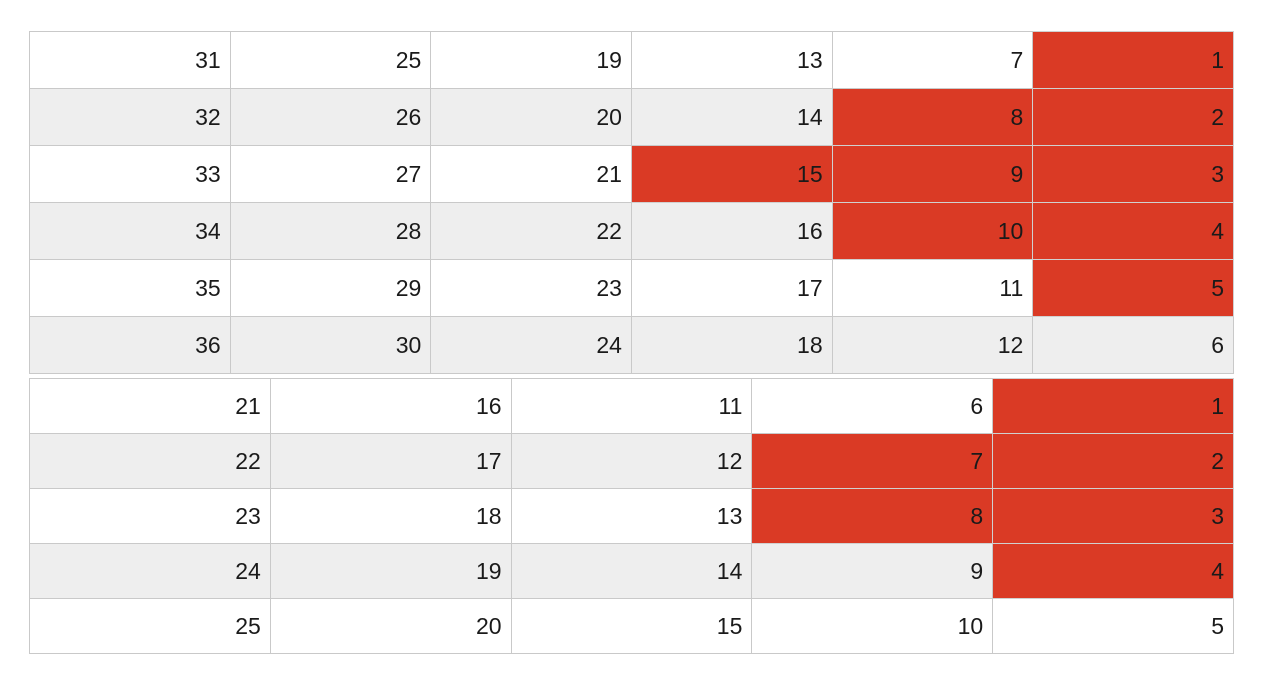 This screenshot has height=684, width=1278. I want to click on grid-cell: 32, so click(130, 117).